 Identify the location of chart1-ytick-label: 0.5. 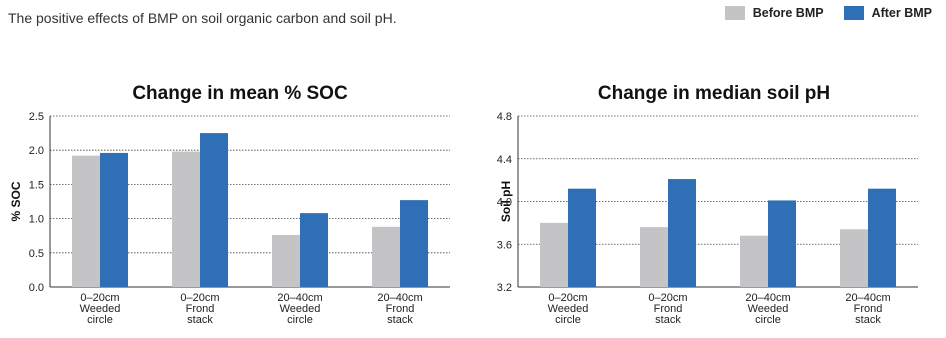
(36, 254).